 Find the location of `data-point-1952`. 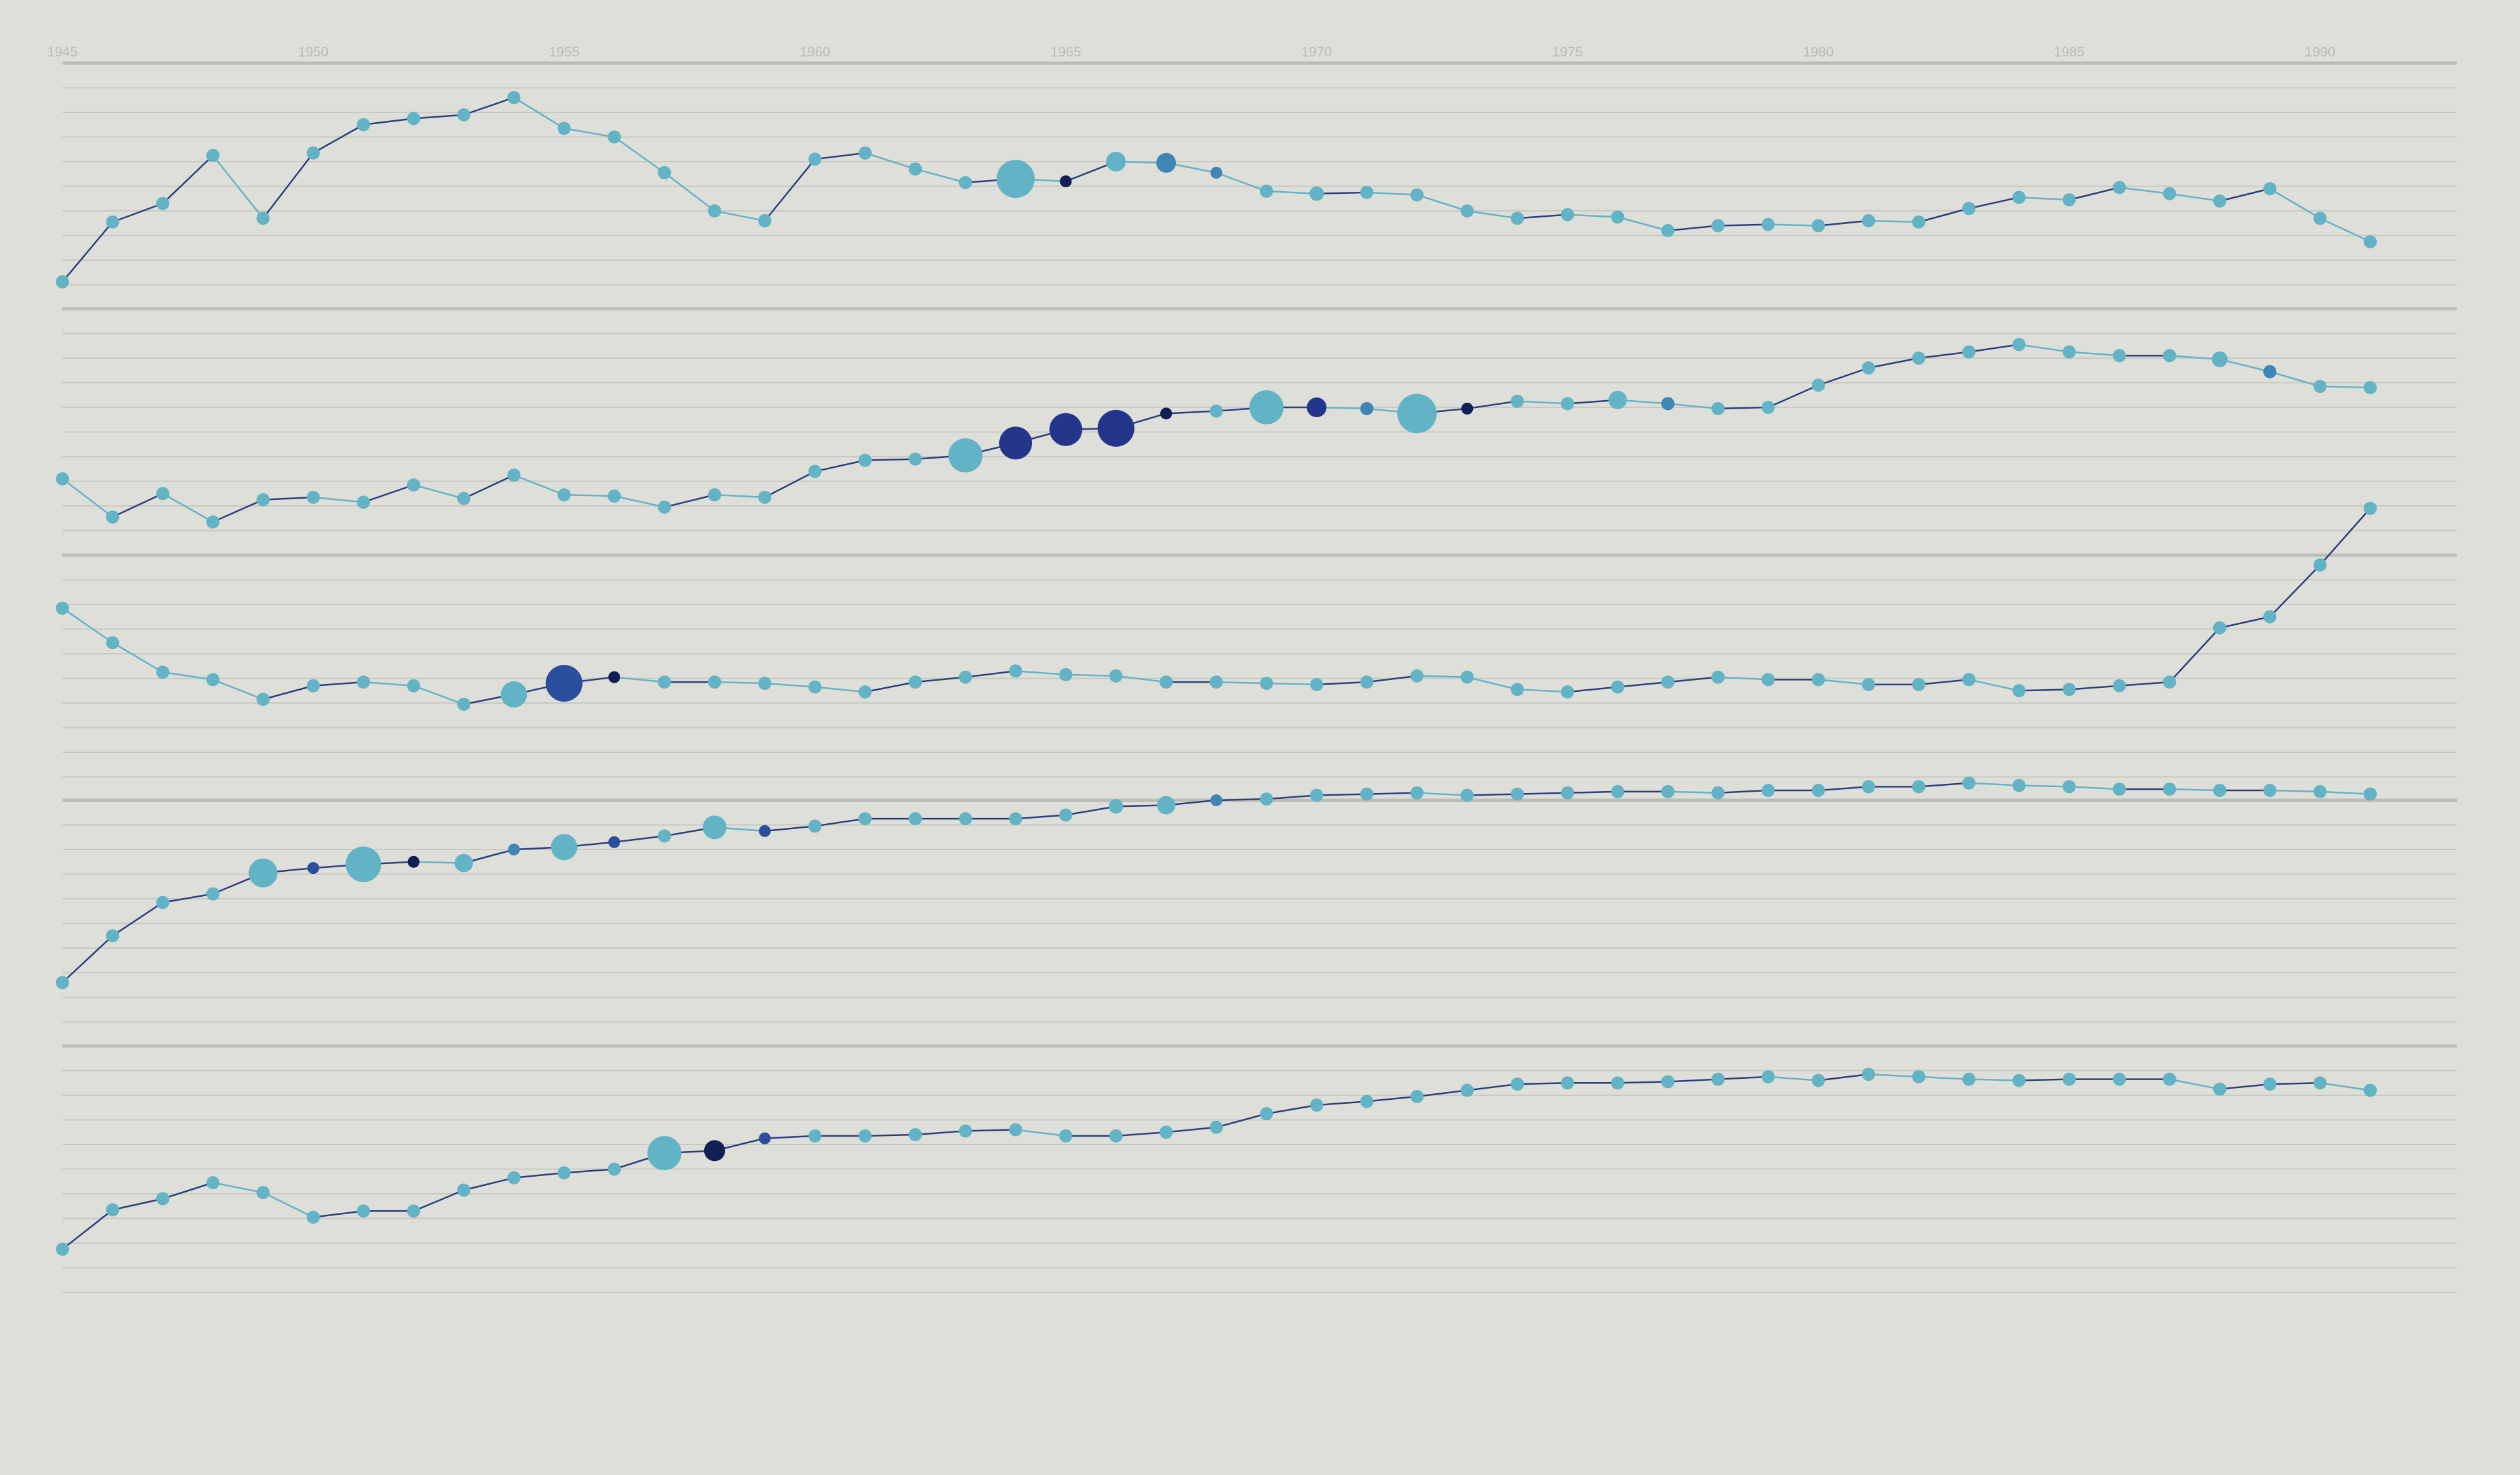

data-point-1952 is located at coordinates (413, 1211).